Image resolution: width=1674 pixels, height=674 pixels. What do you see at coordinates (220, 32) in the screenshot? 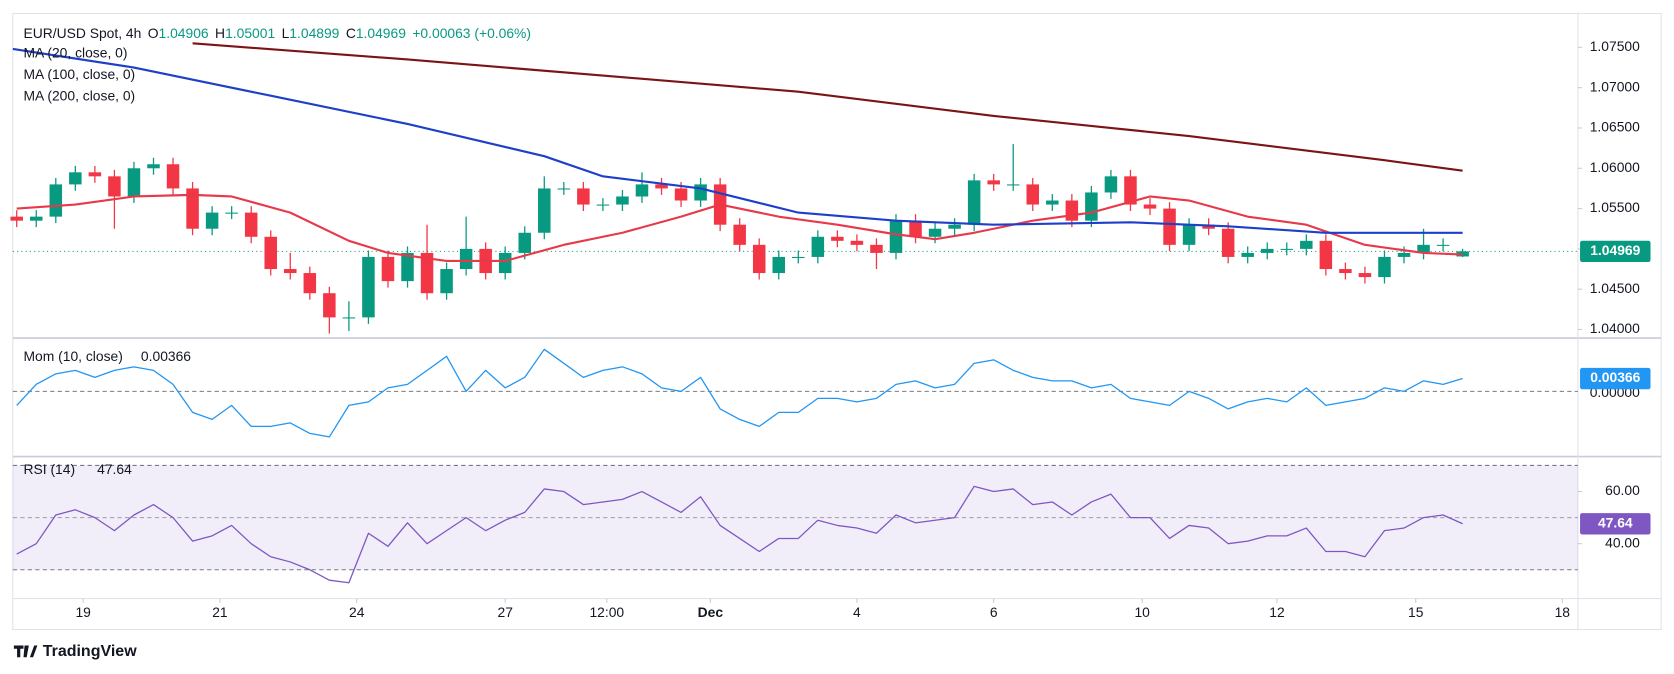
I see `header-item: H` at bounding box center [220, 32].